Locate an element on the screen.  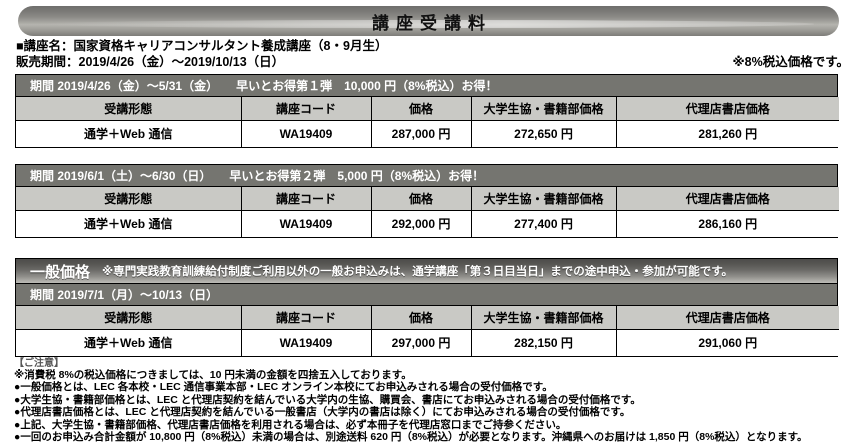
cell-agency-price: 286,160 円 is located at coordinates (727, 223).